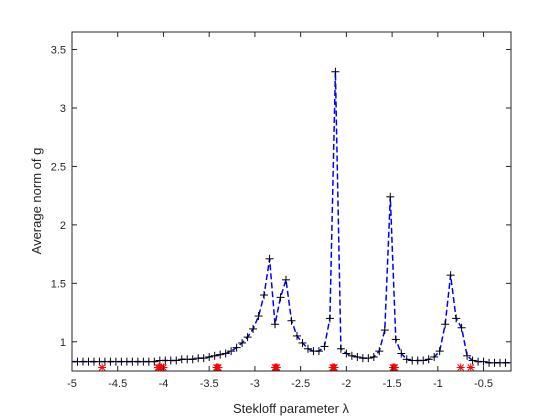 The width and height of the screenshot is (560, 420). What do you see at coordinates (164, 384) in the screenshot?
I see `x-tick-label: -4` at bounding box center [164, 384].